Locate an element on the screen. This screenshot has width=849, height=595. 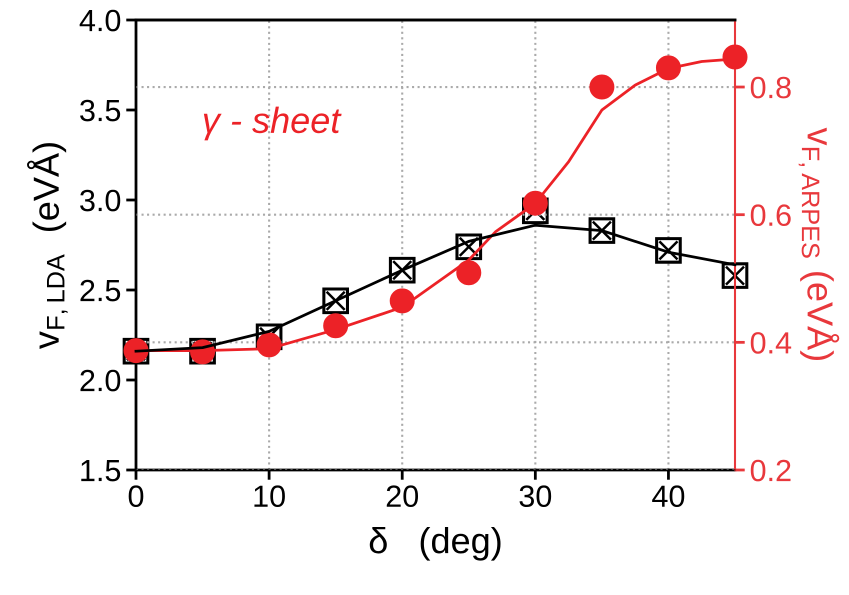
y-tick-label: 1.5 is located at coordinates (100, 471).